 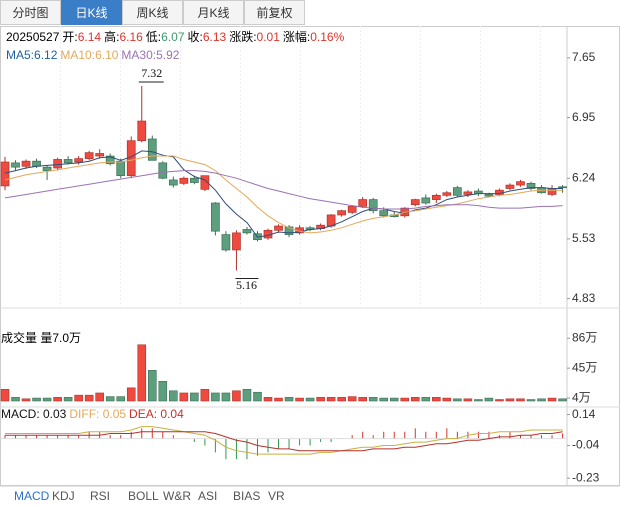 I want to click on indicator-tab: VR, so click(x=276, y=496).